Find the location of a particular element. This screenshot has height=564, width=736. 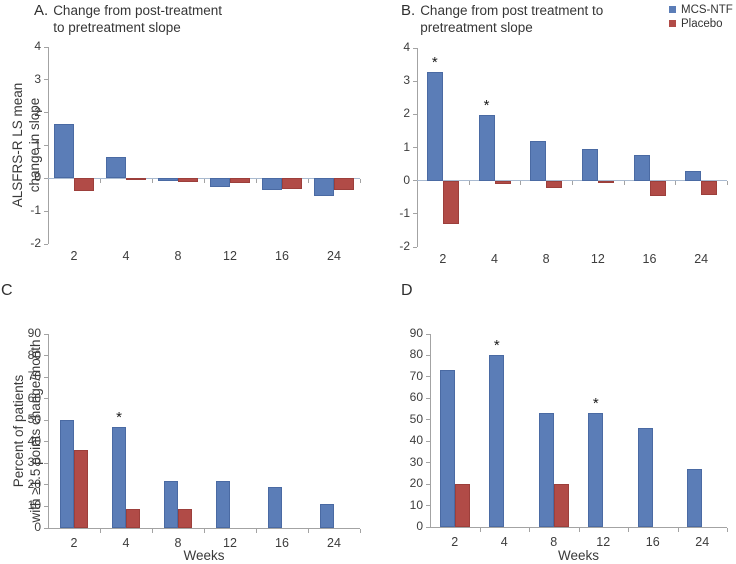

panel-c-y-tick-label: 60 is located at coordinates (34, 397).